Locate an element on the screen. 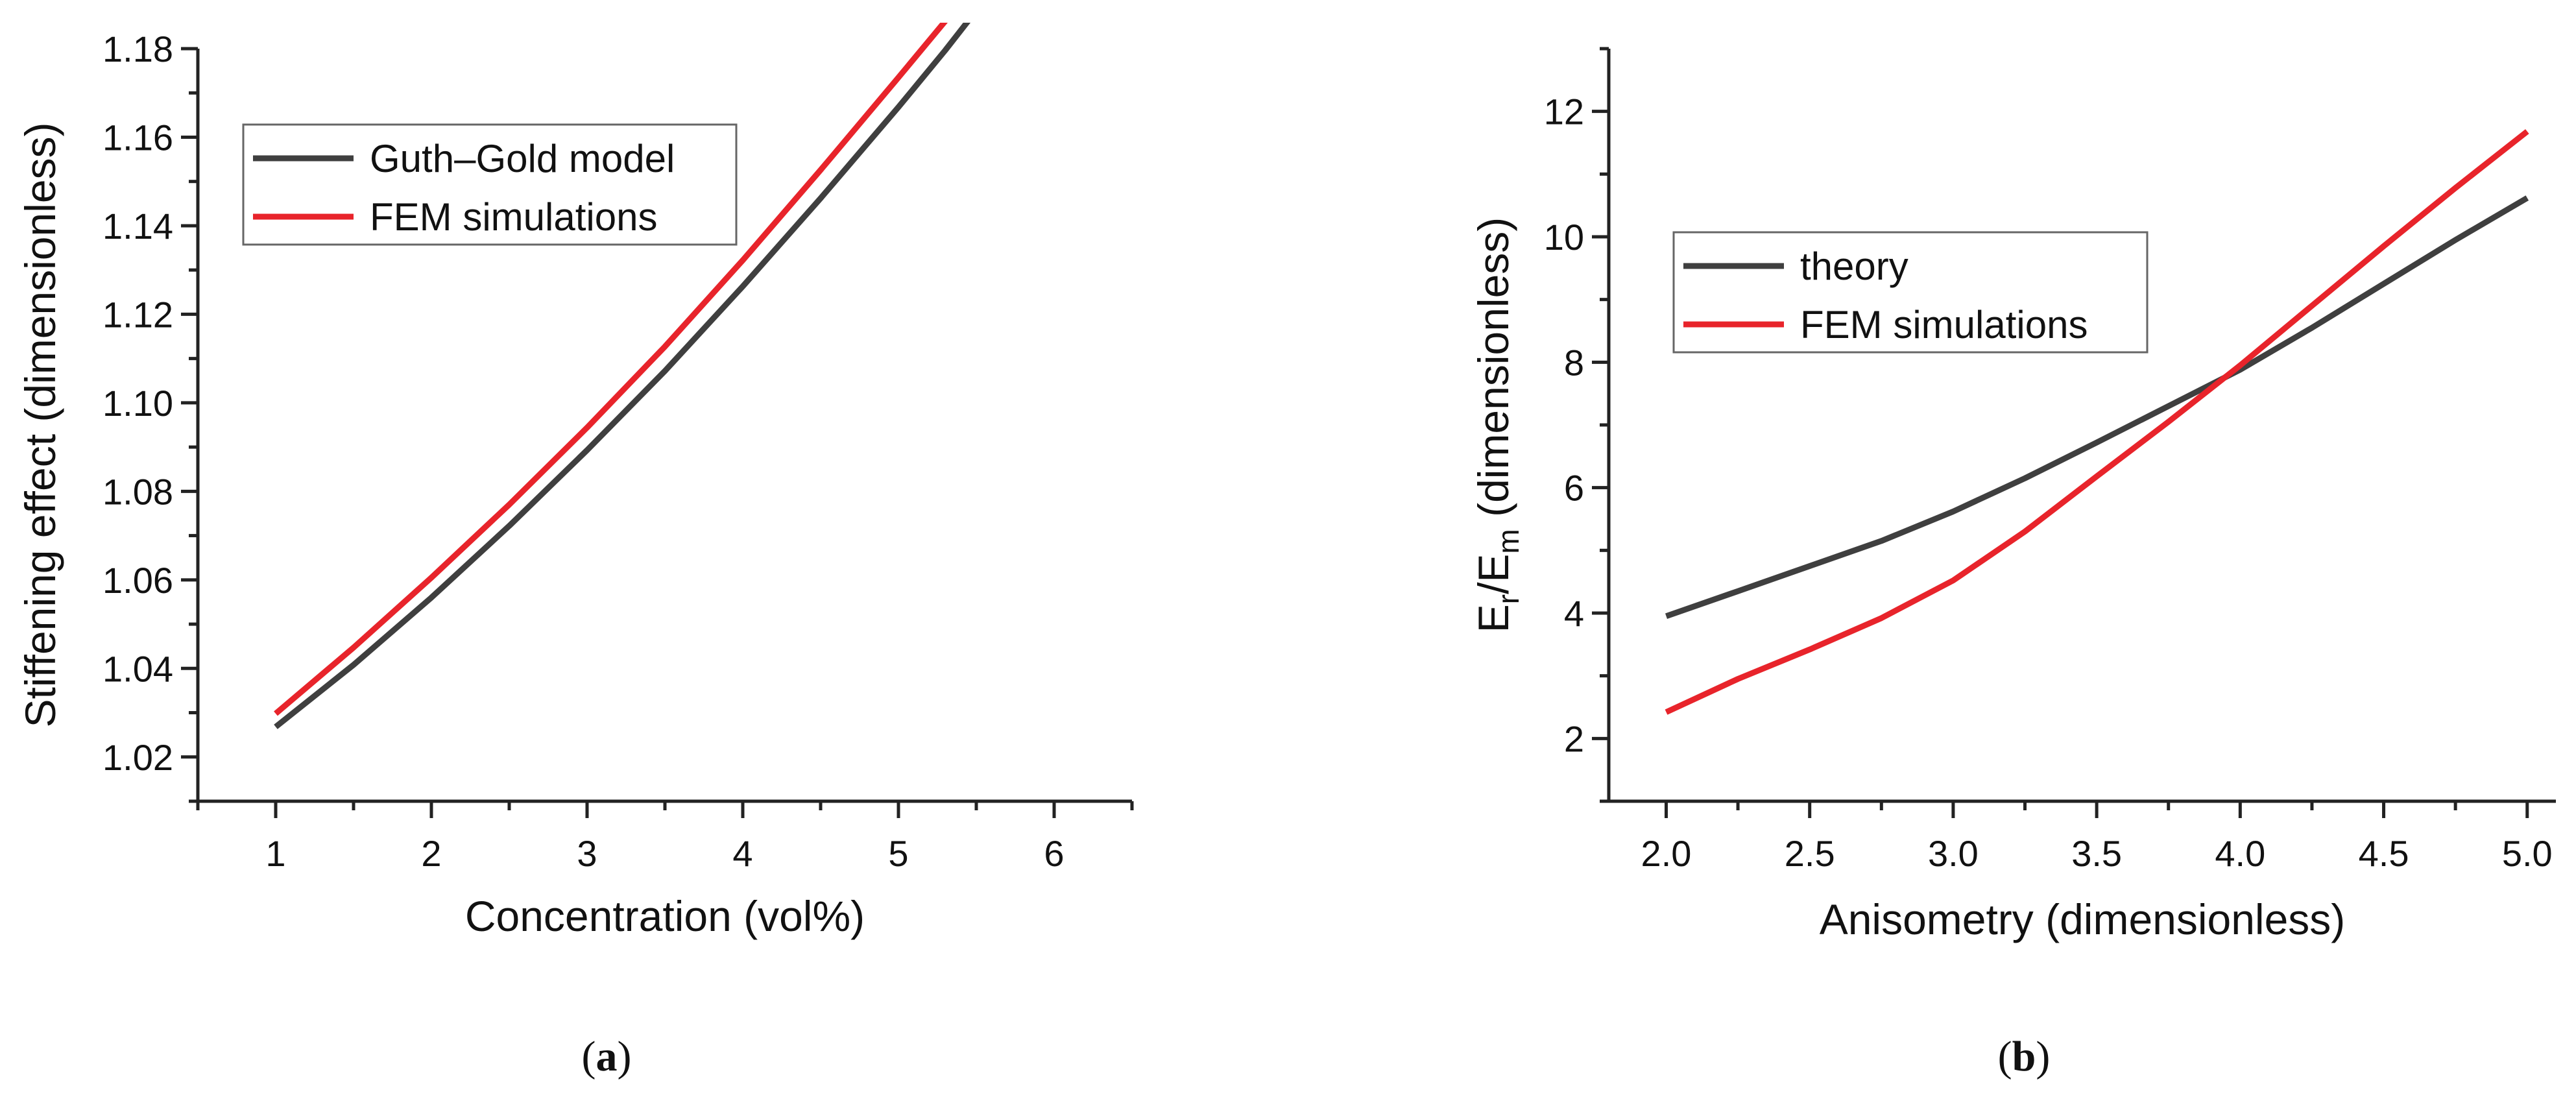 The width and height of the screenshot is (2576, 1099). y-tick-label: 1.04 is located at coordinates (137, 668).